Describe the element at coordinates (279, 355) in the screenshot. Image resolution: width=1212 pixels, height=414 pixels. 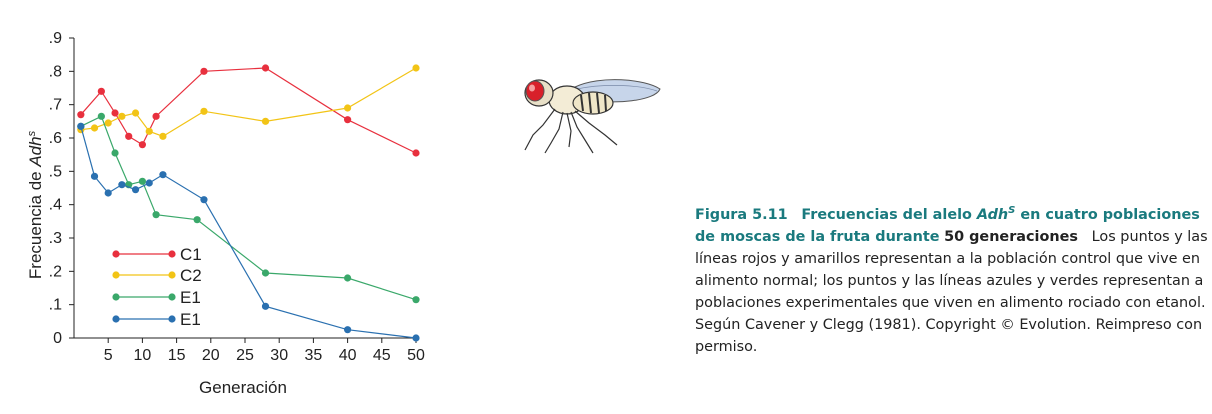
I see `x-tick-label: 30` at that location.